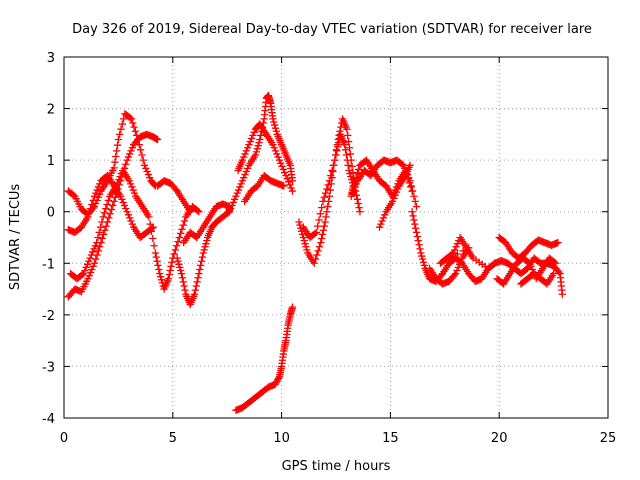 The height and width of the screenshot is (480, 640). Describe the element at coordinates (51, 58) in the screenshot. I see `y-tick-label: 3` at that location.